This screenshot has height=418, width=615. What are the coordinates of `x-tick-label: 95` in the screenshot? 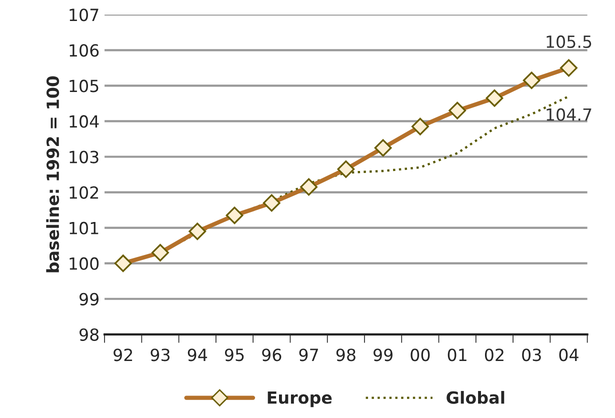 It's located at (234, 355).